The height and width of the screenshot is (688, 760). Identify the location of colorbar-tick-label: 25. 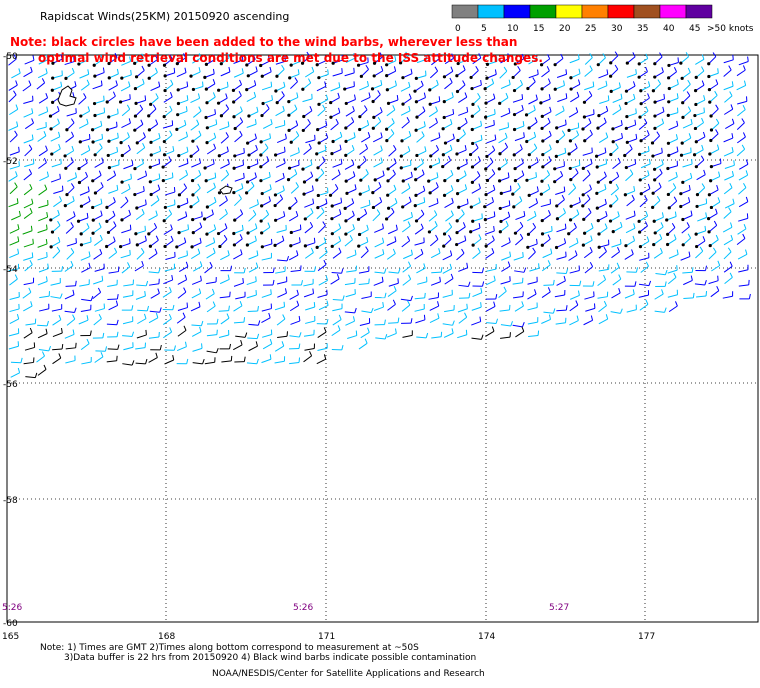
(590, 29).